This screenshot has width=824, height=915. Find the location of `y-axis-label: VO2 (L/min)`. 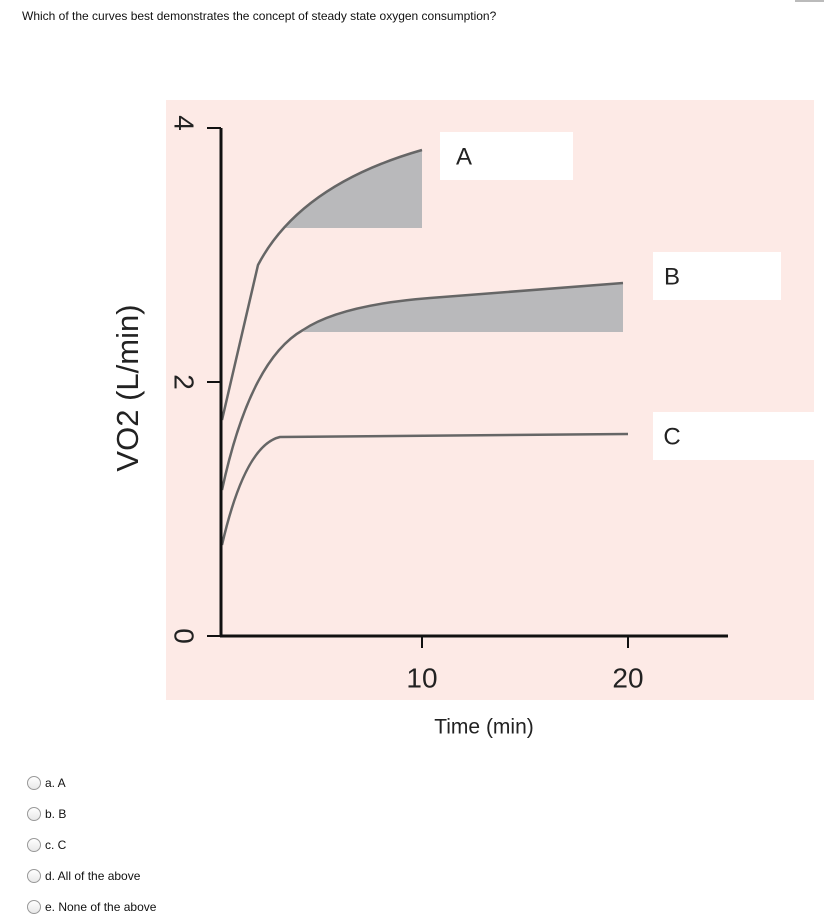

y-axis-label: VO2 (L/min) is located at coordinates (127, 387).